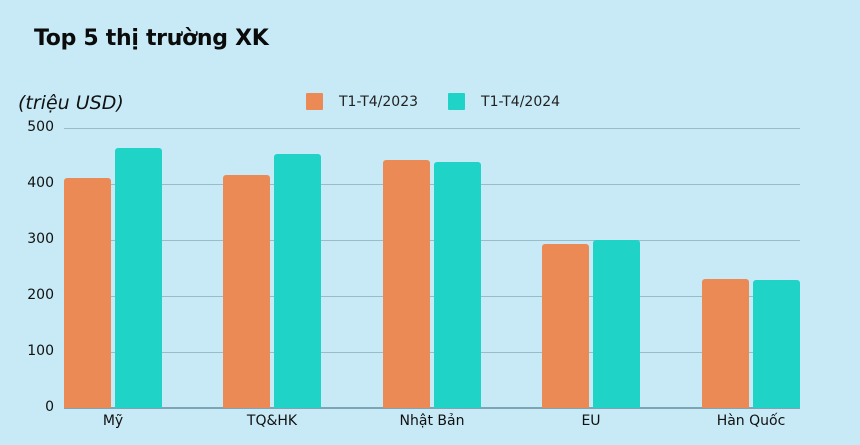  What do you see at coordinates (272, 421) in the screenshot?
I see `x-label-tqhk: TQ&HK` at bounding box center [272, 421].